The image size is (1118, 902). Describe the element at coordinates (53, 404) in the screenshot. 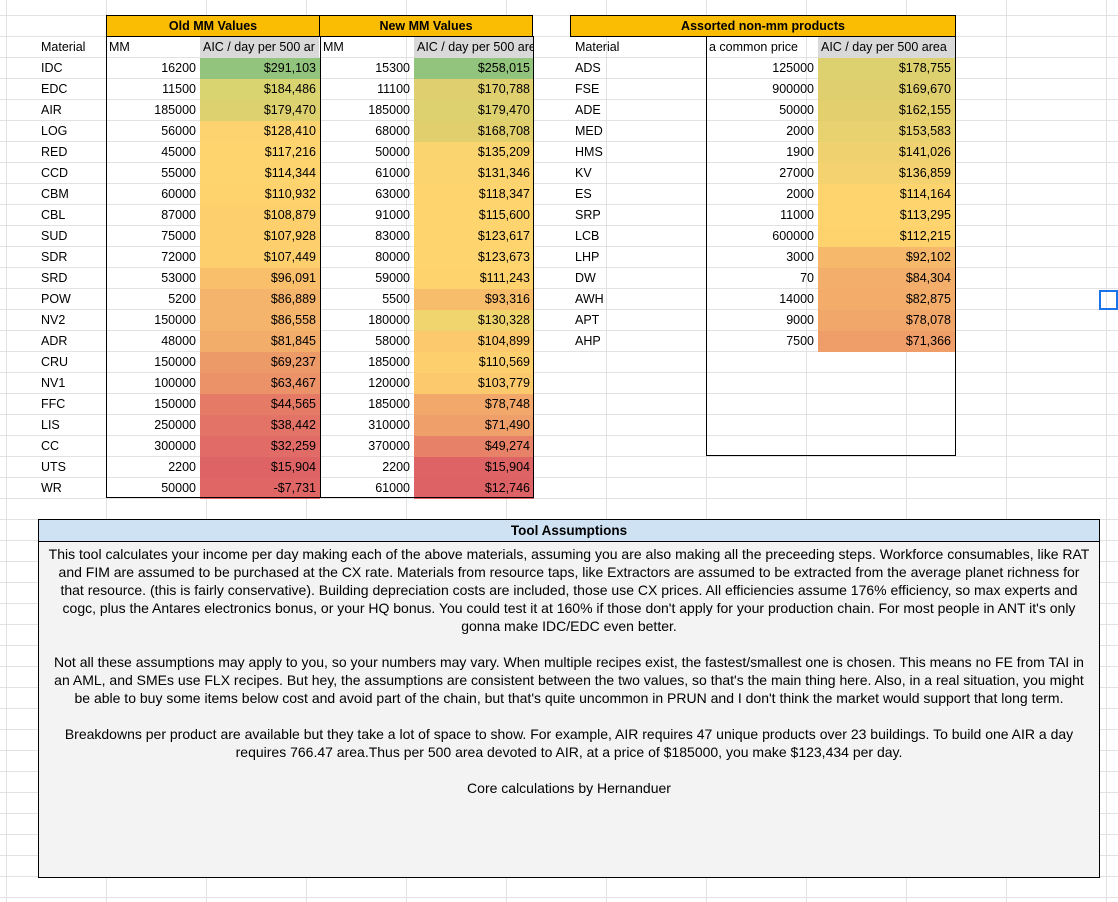

I see `material-cell: FFC` at that location.